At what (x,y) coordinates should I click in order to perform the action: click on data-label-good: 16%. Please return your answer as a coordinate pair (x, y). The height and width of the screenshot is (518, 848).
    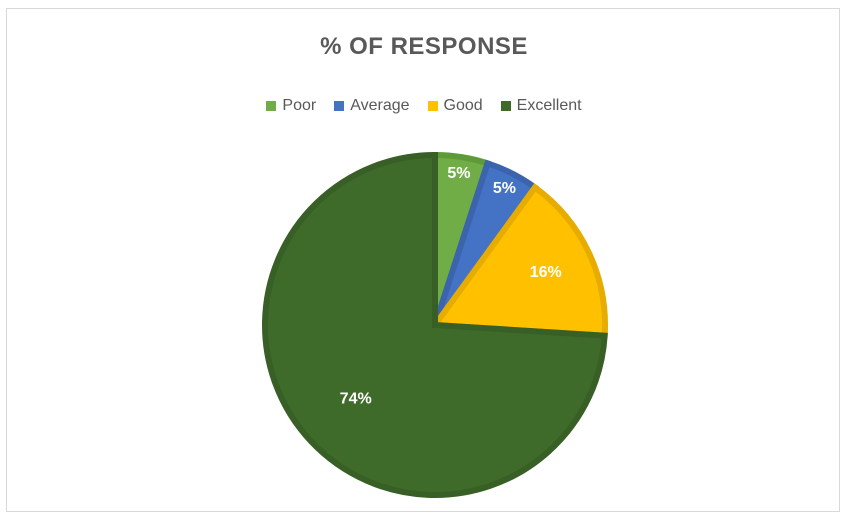
    Looking at the image, I should click on (546, 272).